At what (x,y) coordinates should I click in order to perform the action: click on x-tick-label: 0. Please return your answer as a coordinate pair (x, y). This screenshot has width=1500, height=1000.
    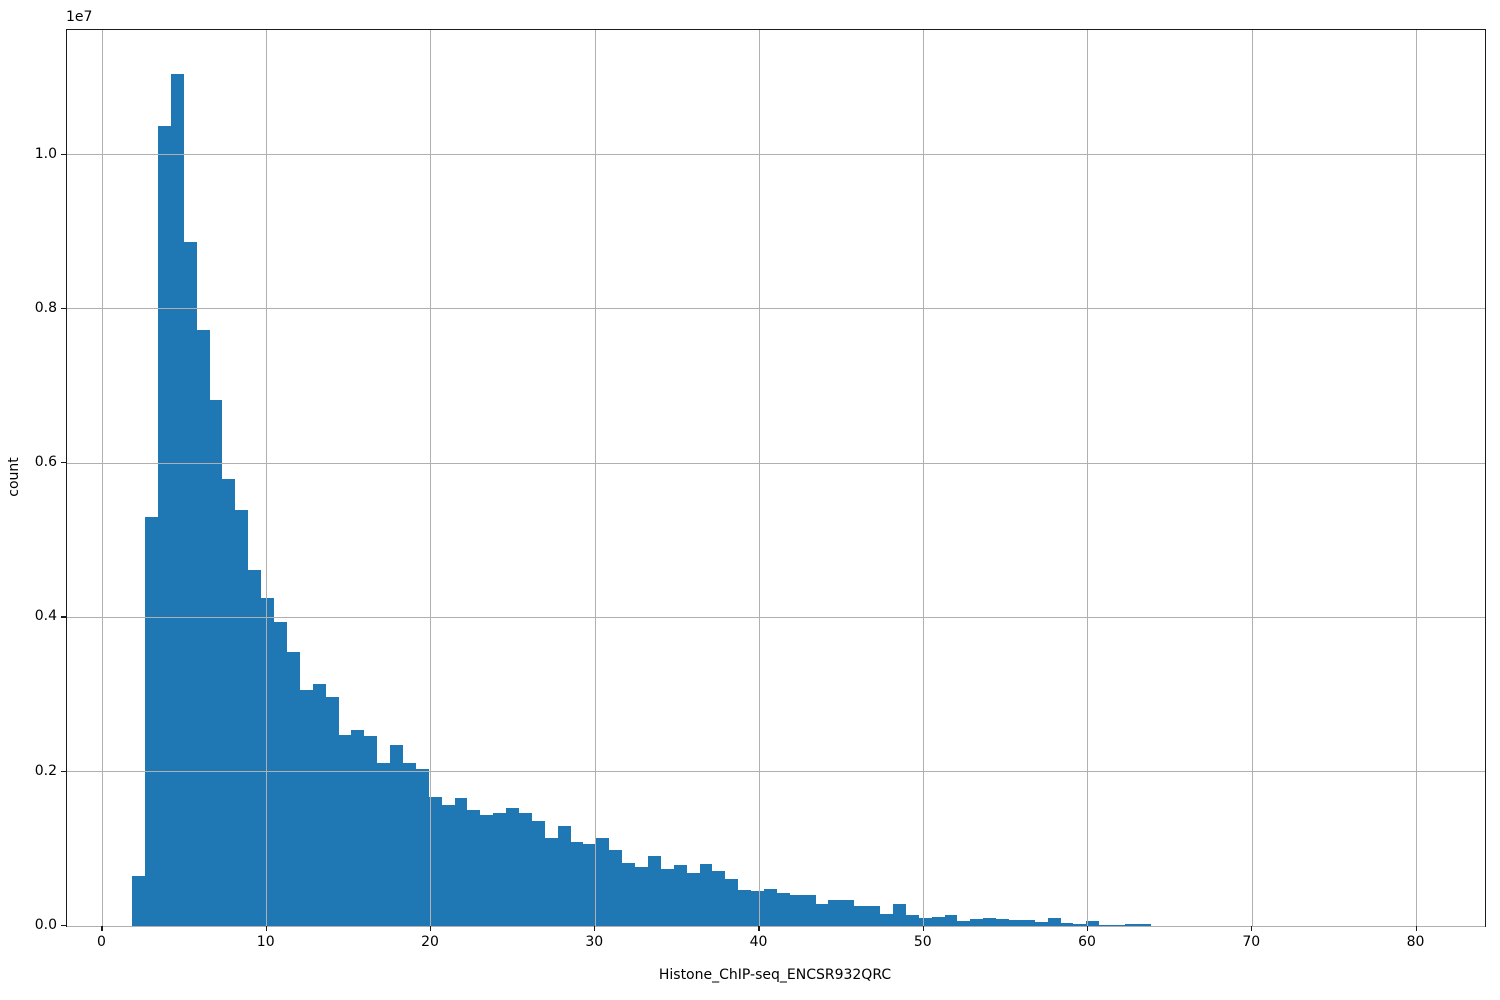
    Looking at the image, I should click on (101, 942).